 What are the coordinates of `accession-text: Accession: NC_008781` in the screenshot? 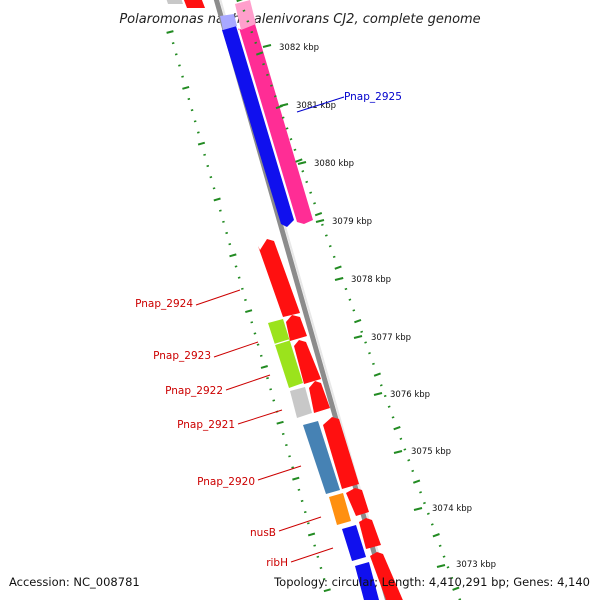 It's located at (74, 582).